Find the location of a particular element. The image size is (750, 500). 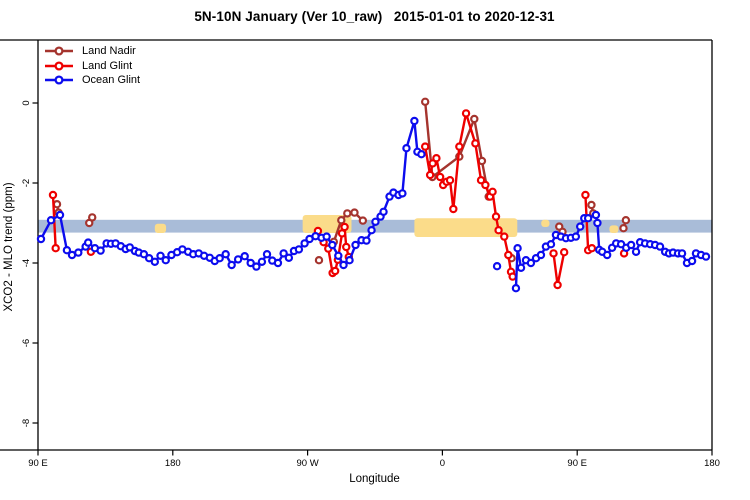

x-axis-label: Longitude is located at coordinates (374, 479).